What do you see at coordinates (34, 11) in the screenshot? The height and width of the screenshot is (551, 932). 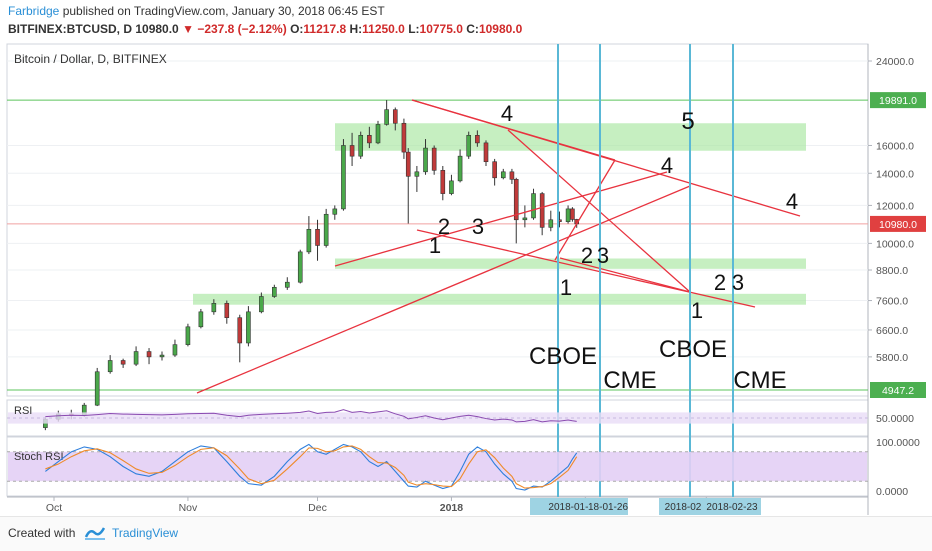 I see `author-link: Farbridge` at bounding box center [34, 11].